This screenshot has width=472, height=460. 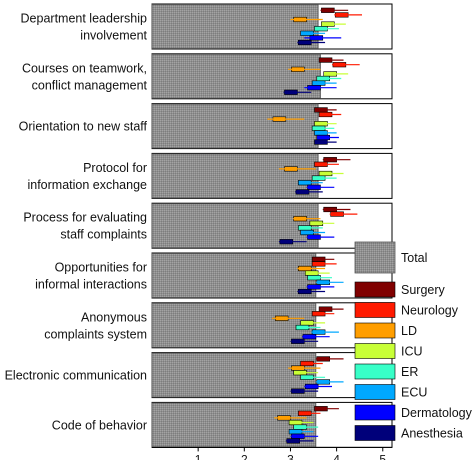 I want to click on category-label: Courses on teamwork,, so click(x=84, y=68).